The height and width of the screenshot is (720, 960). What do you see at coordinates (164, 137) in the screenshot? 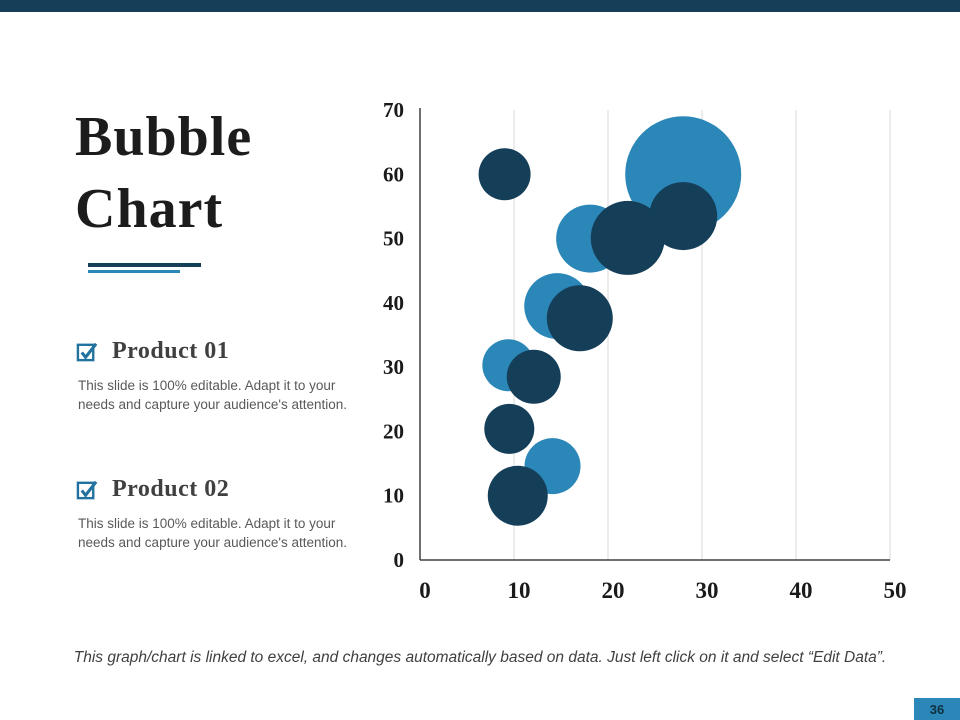
I see `page-title-line1: Bubble` at bounding box center [164, 137].